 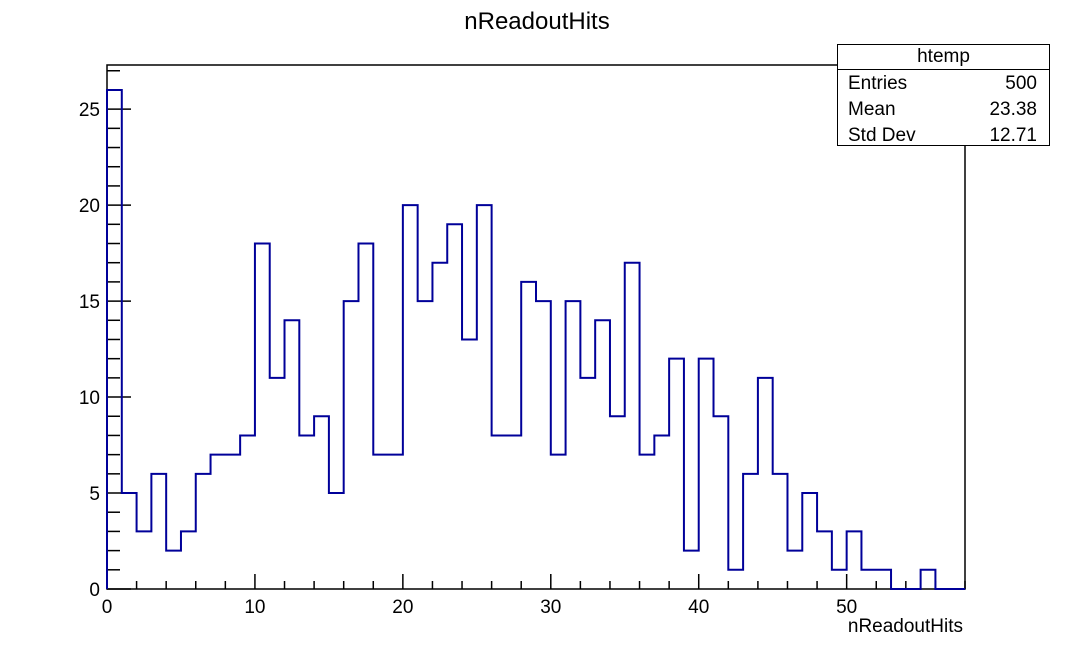 What do you see at coordinates (846, 607) in the screenshot?
I see `x-tick-label: 50` at bounding box center [846, 607].